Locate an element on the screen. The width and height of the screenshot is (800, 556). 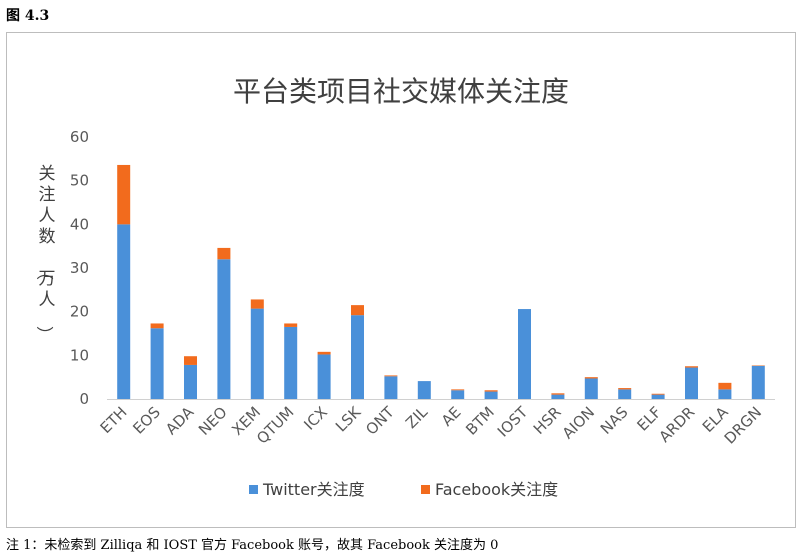
figure-label: 图 4.3 is located at coordinates (28, 16).